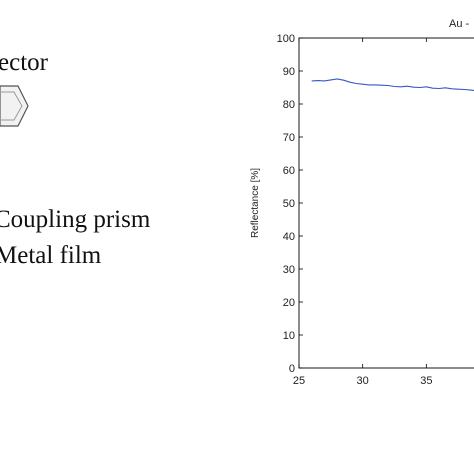  I want to click on detector-icon, so click(14, 106).